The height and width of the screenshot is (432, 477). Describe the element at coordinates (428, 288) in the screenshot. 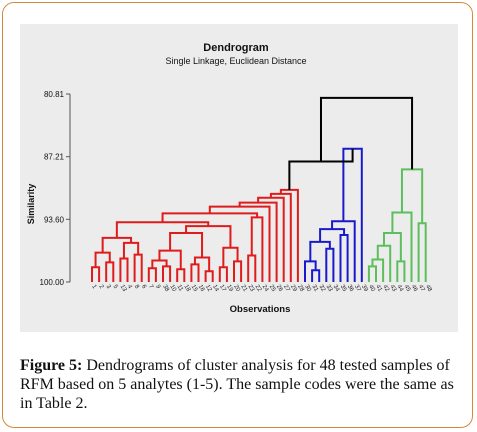

I see `leaf-label: 48` at that location.